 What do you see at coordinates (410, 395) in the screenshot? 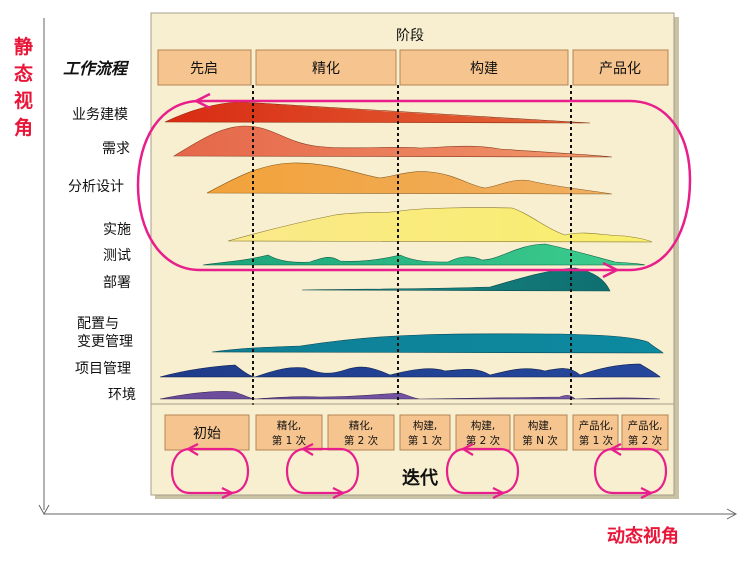
I see `effort-curve-environment` at bounding box center [410, 395].